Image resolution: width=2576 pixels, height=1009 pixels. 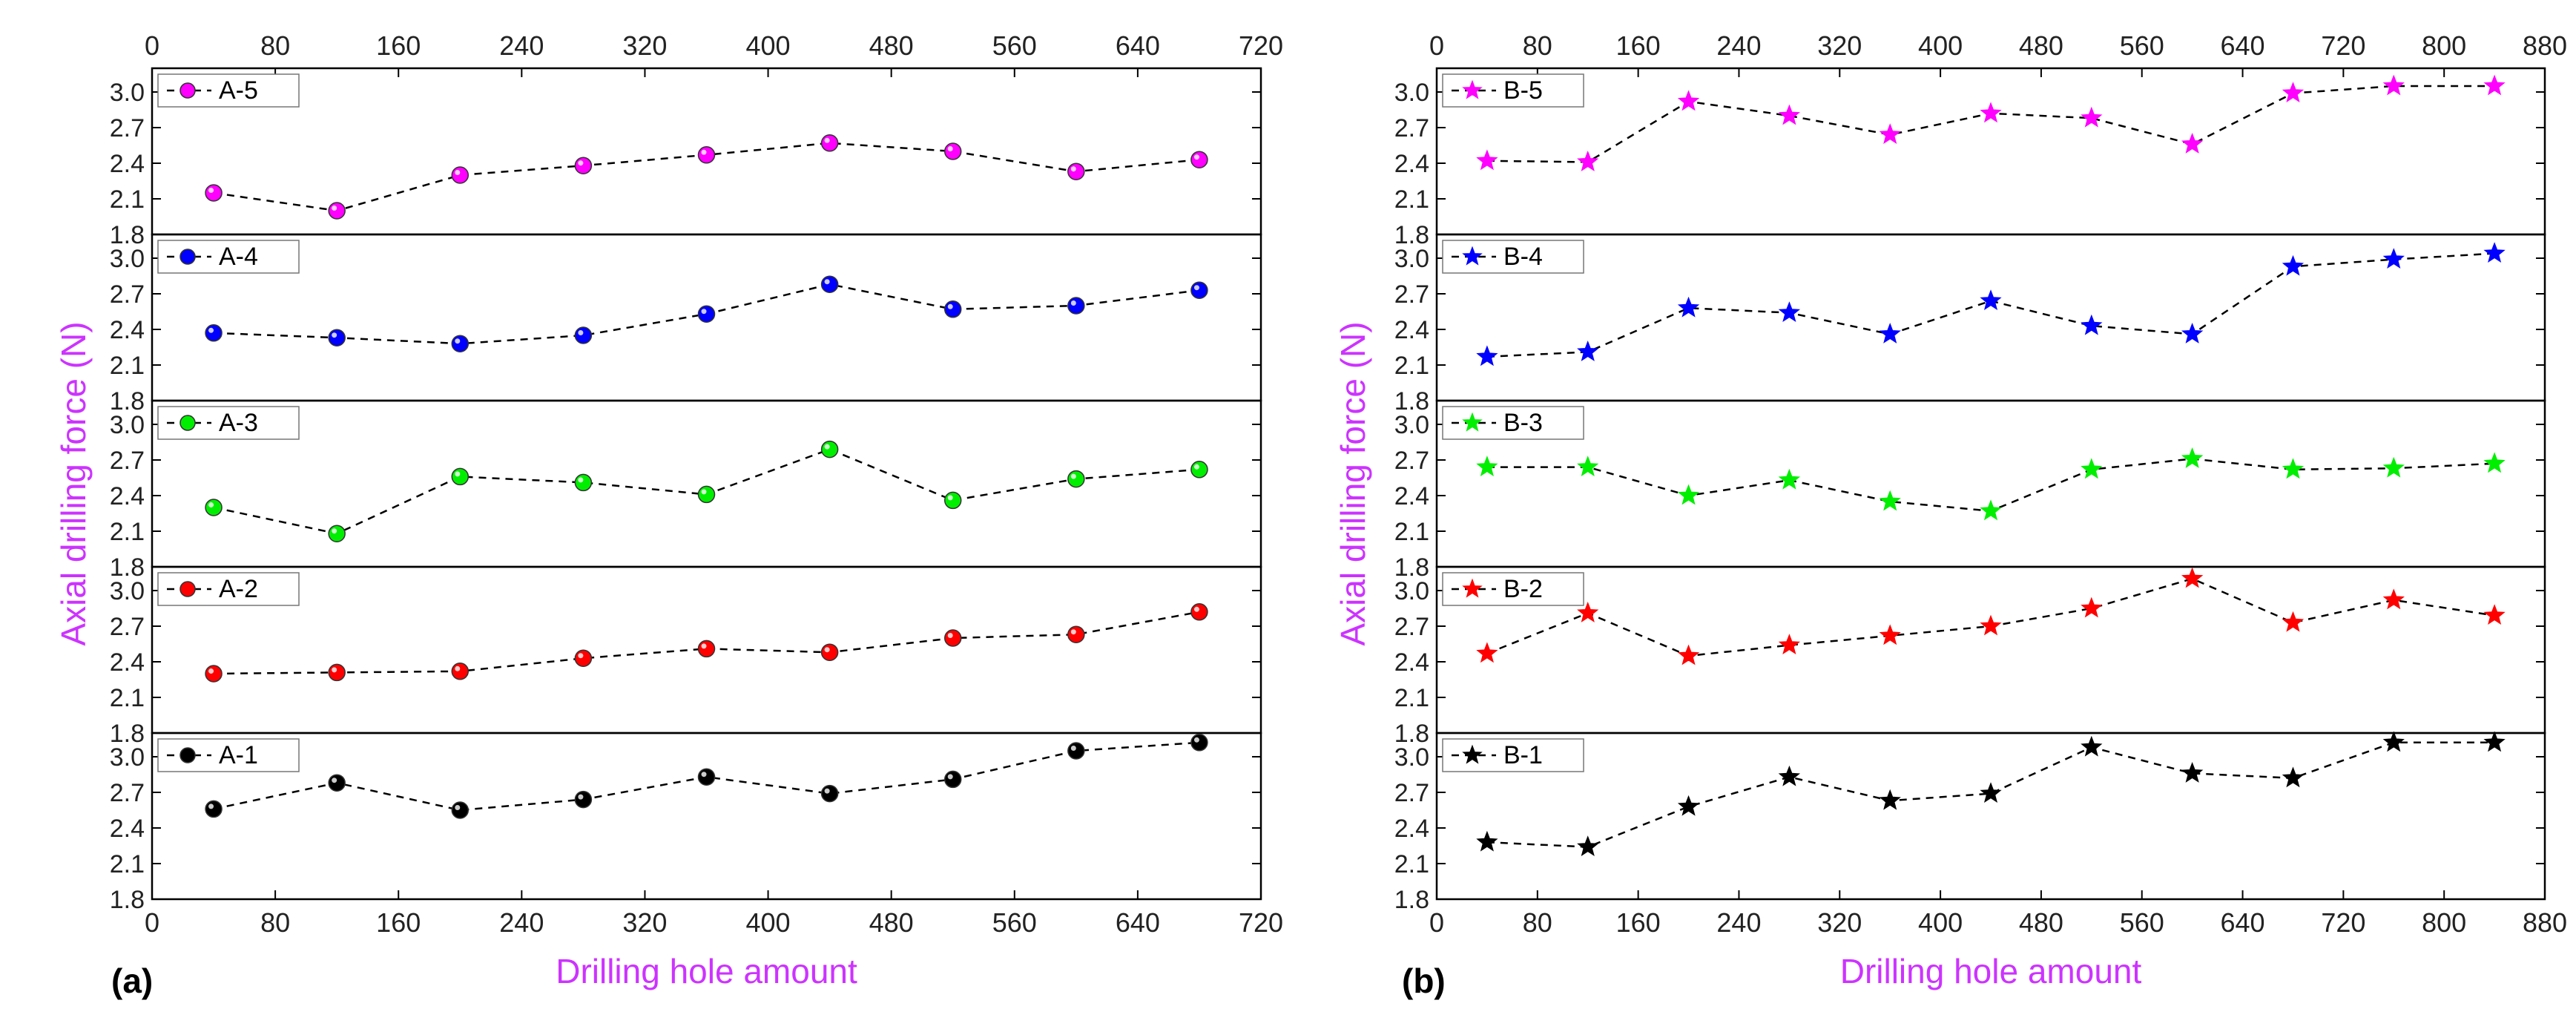 What do you see at coordinates (686, 158) in the screenshot?
I see `subplot-A-5: 1.8 2.1 2.4 2.7 3.0 A-5` at bounding box center [686, 158].